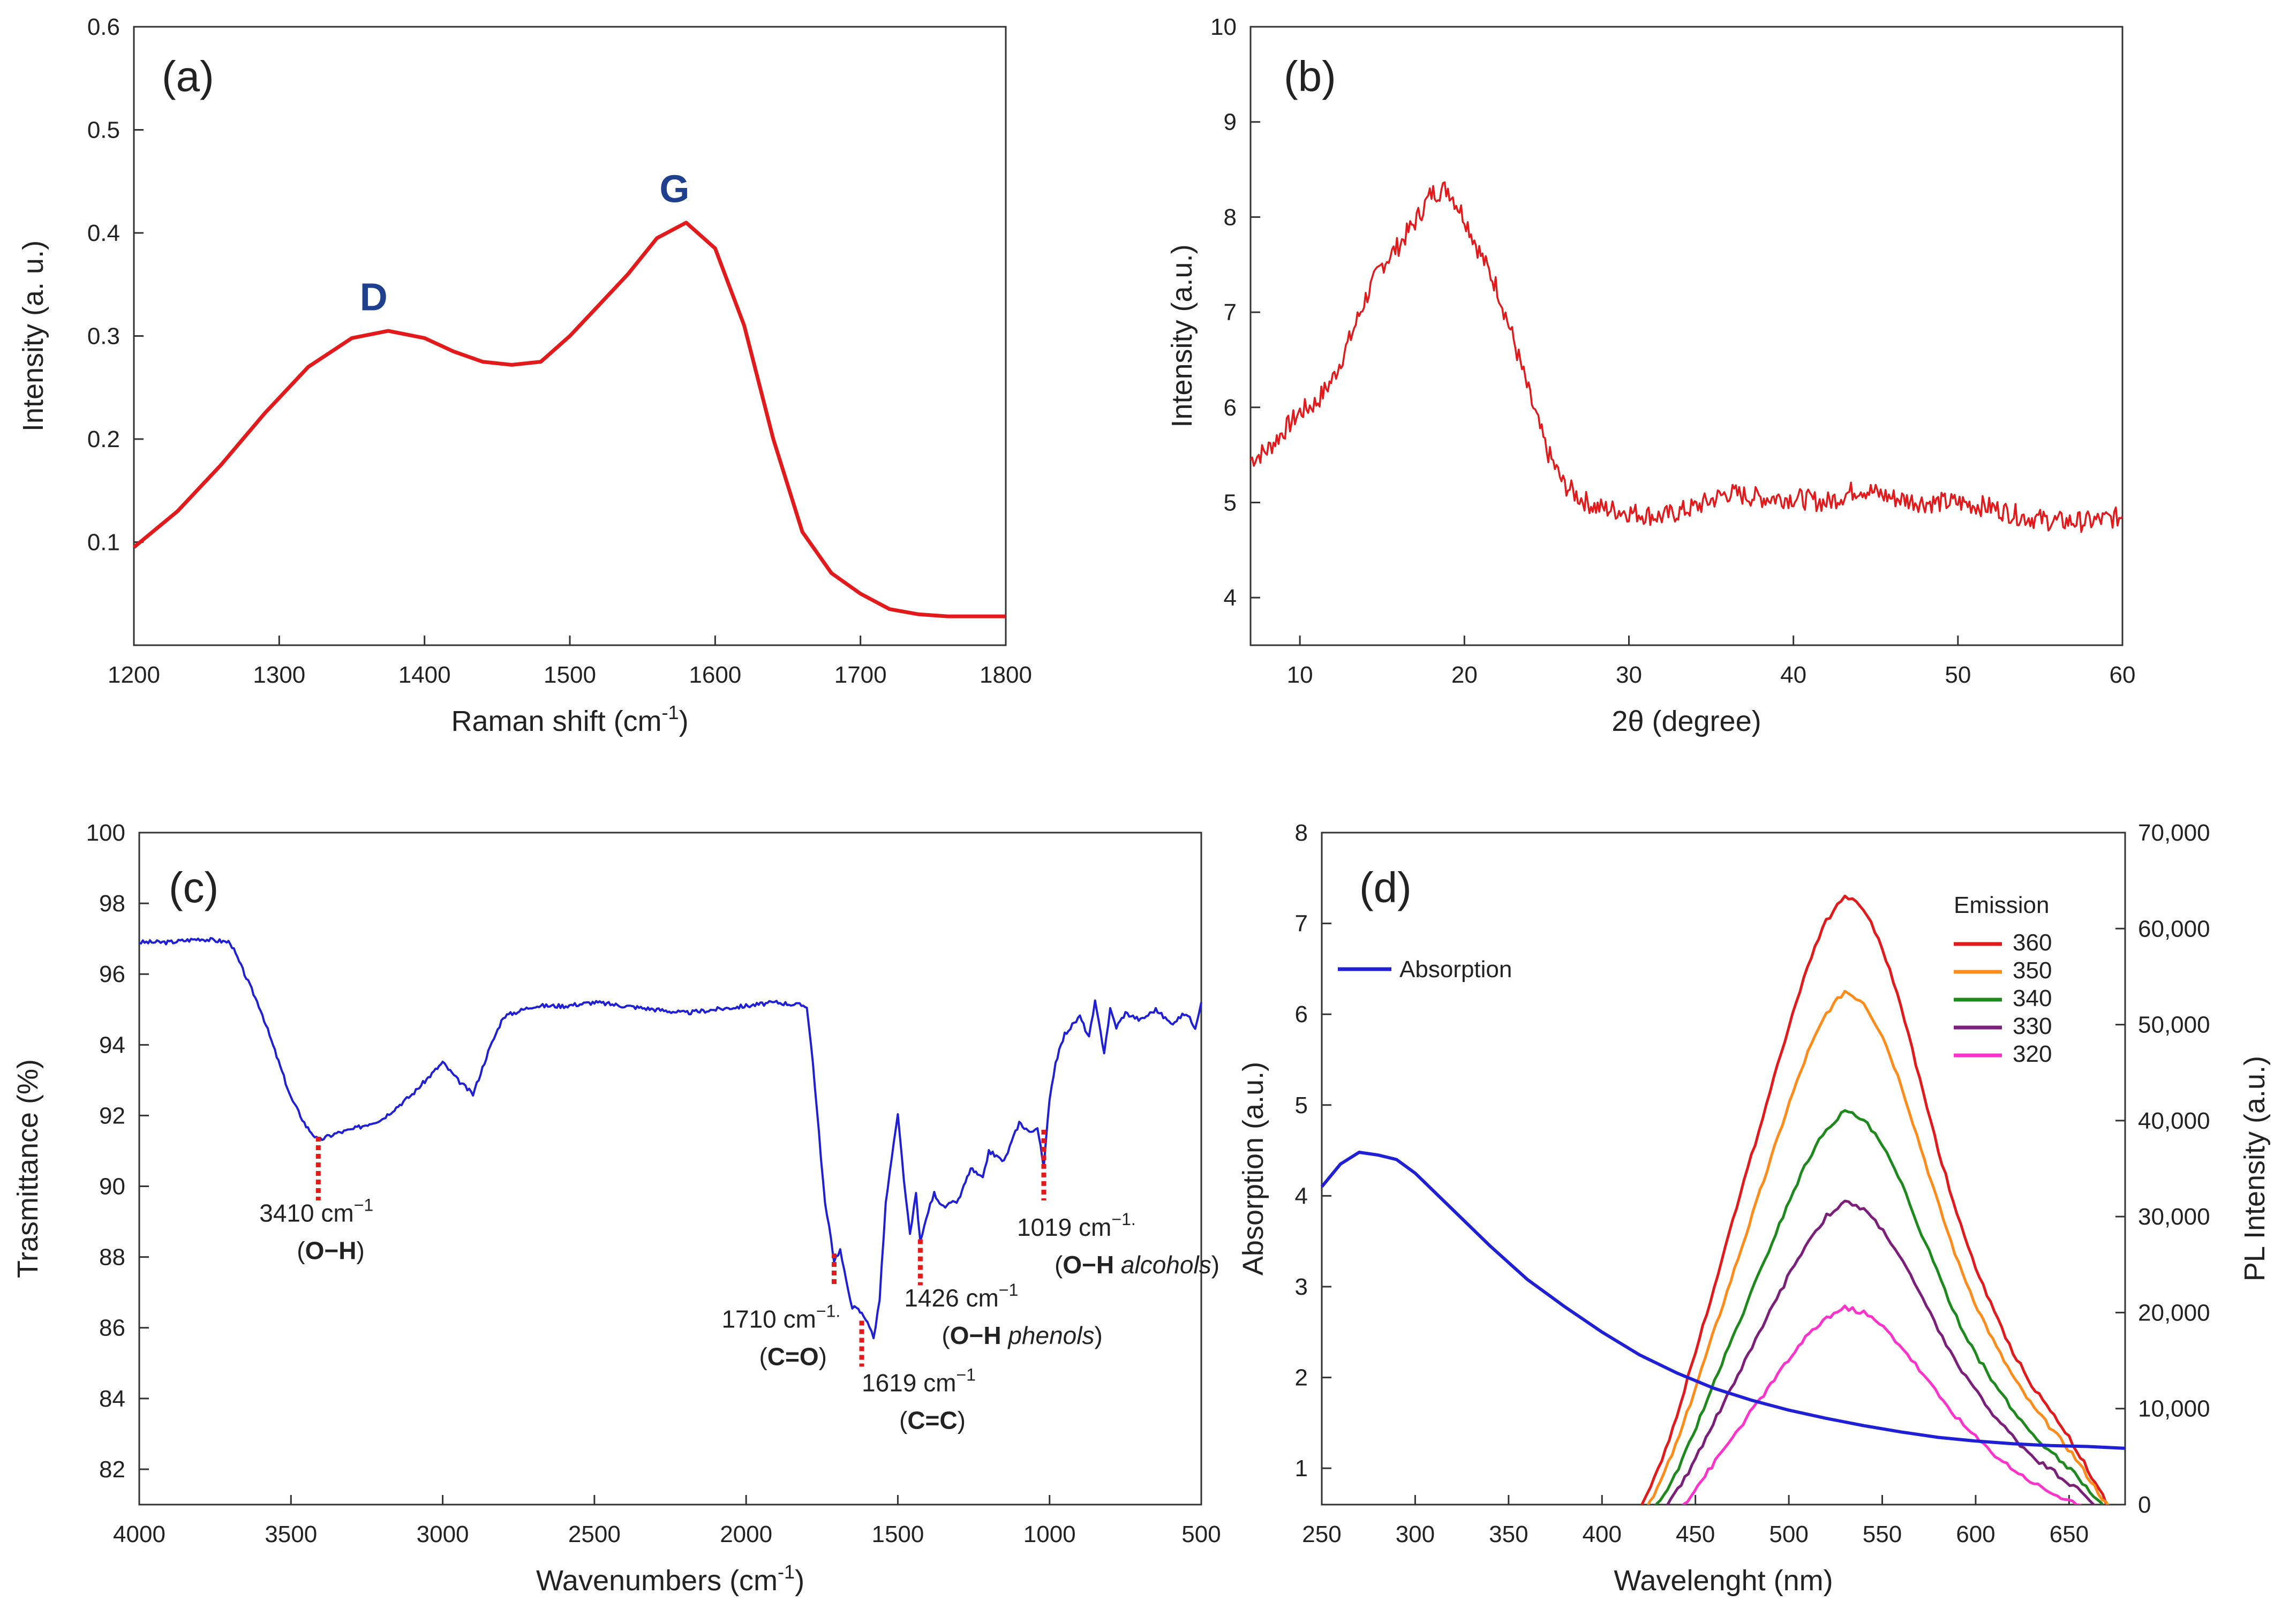  Describe the element at coordinates (1385, 888) in the screenshot. I see `panel-label-d: (d)` at that location.